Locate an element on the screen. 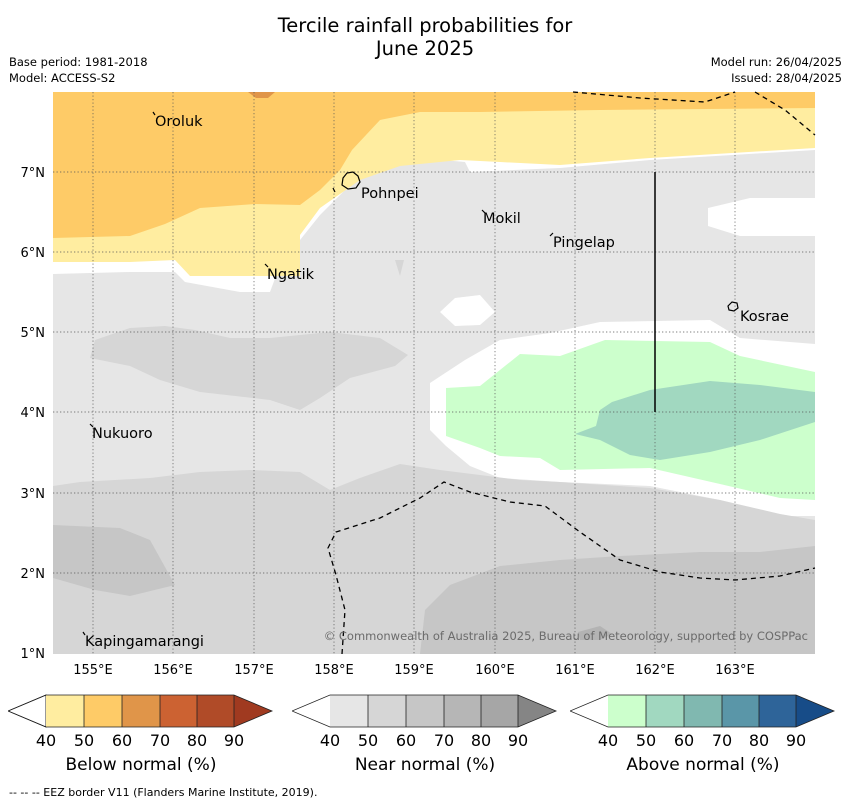 This screenshot has height=804, width=850. place-label-nukuoro: Nukuoro is located at coordinates (122, 434).